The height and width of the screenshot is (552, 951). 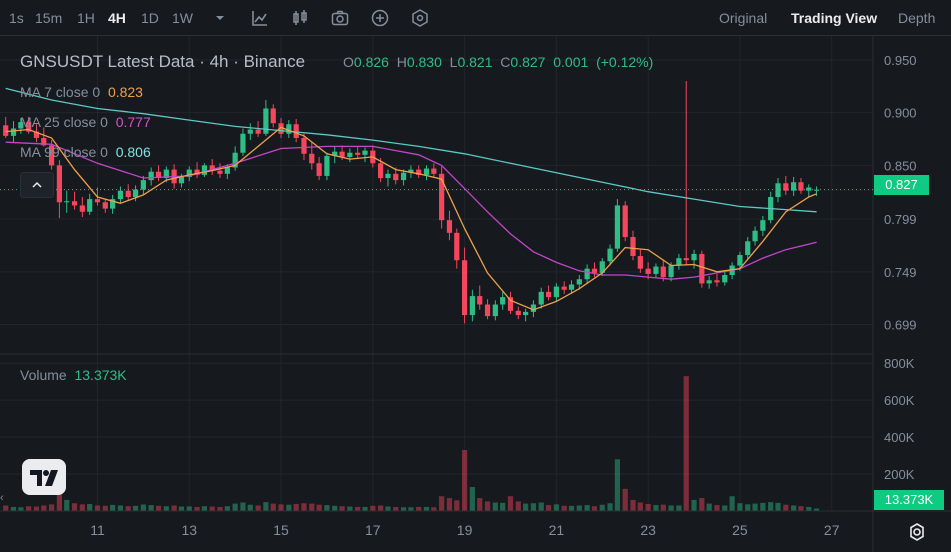 I want to click on price-tick-label: 0.900, so click(x=900, y=113).